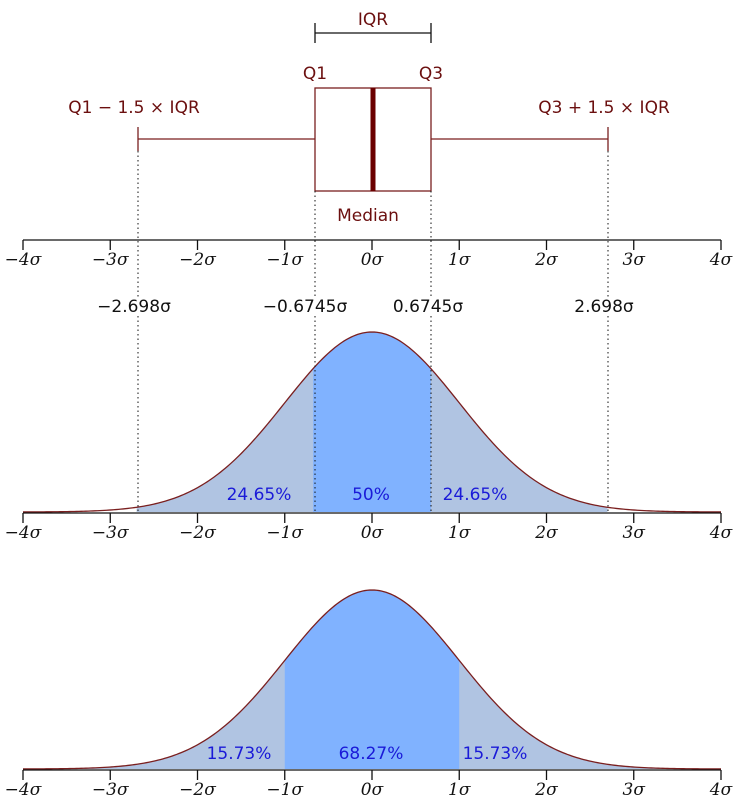 The image size is (744, 809). Describe the element at coordinates (475, 495) in the screenshot. I see `middle-pct-right: 24.65%` at that location.